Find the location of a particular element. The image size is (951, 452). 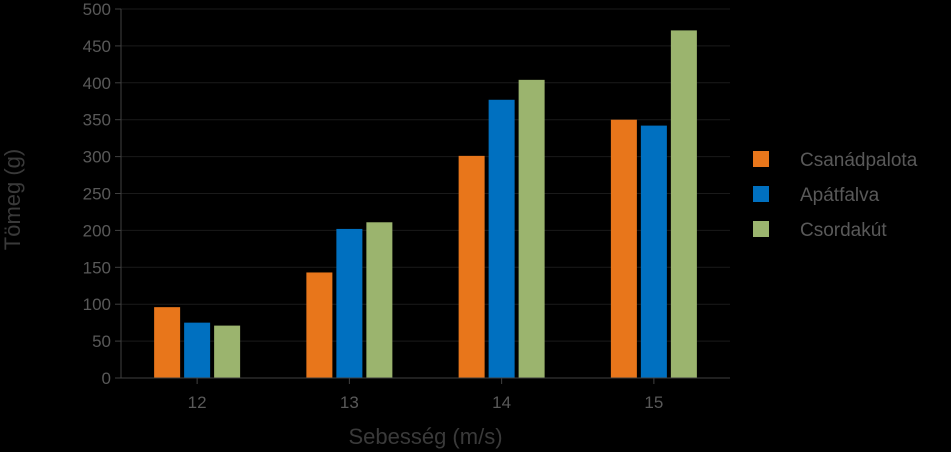

y-tick-label: 450 is located at coordinates (97, 46).